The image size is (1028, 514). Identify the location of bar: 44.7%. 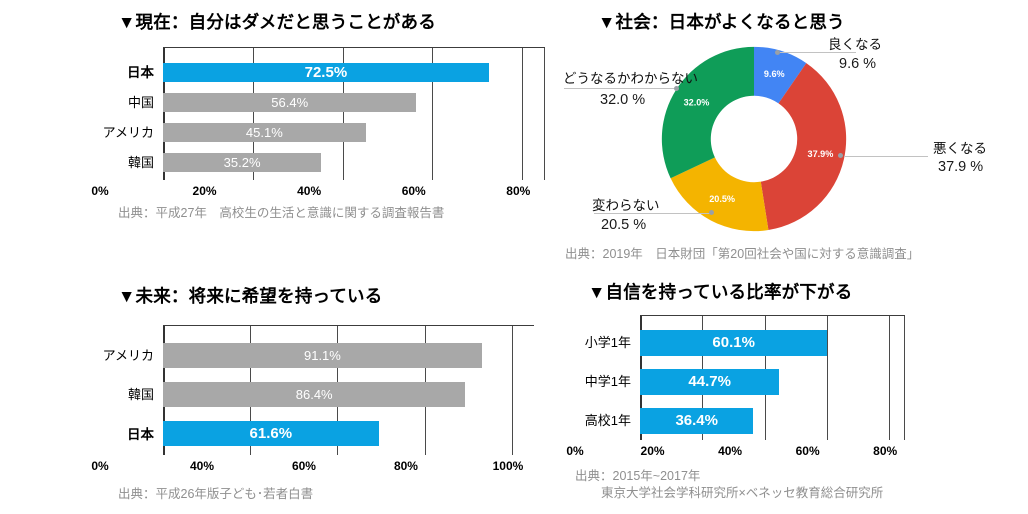
(710, 381).